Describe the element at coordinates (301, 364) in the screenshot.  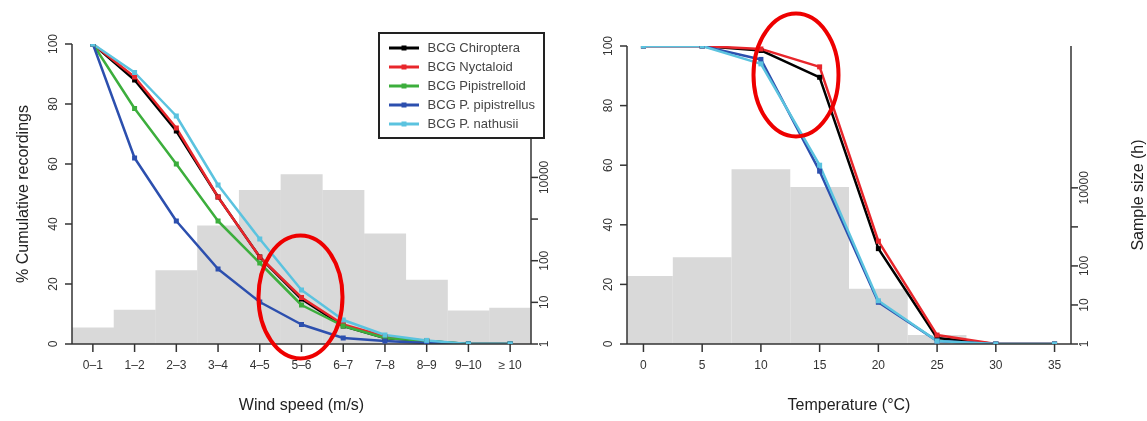
I see `x-tick-label: 5–6` at that location.